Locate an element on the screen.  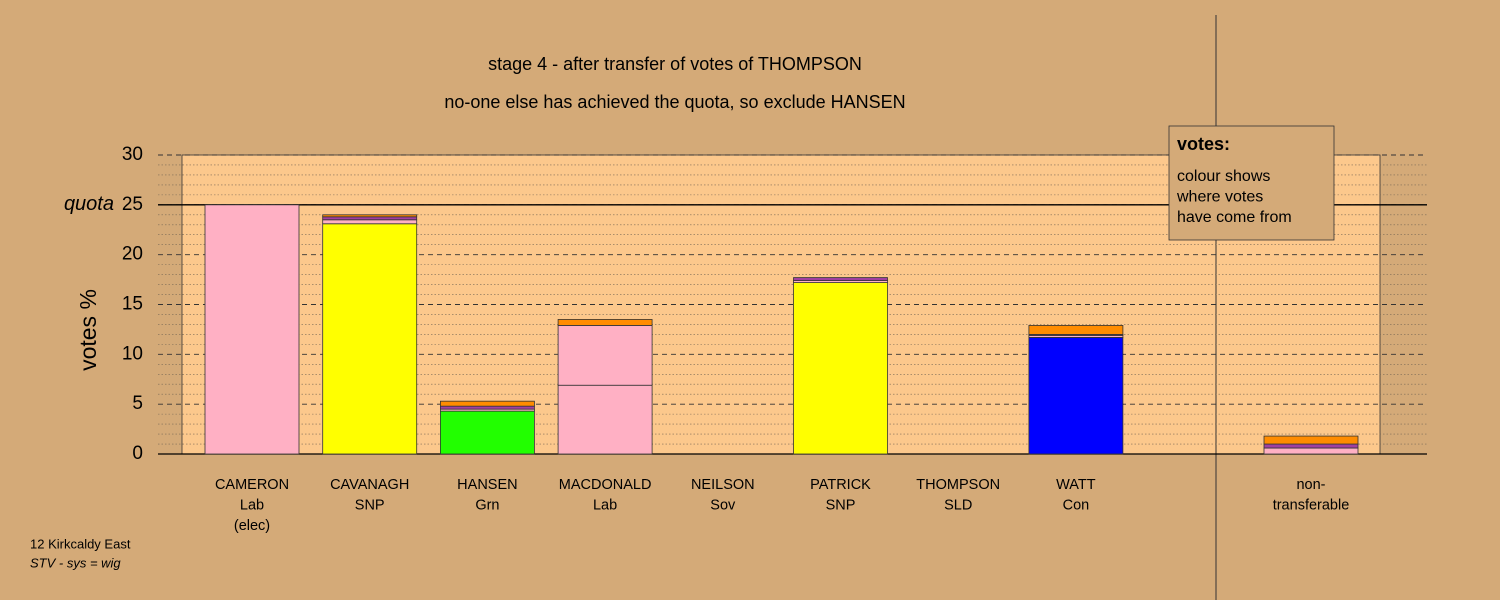
legend-title: votes: is located at coordinates (1203, 144).